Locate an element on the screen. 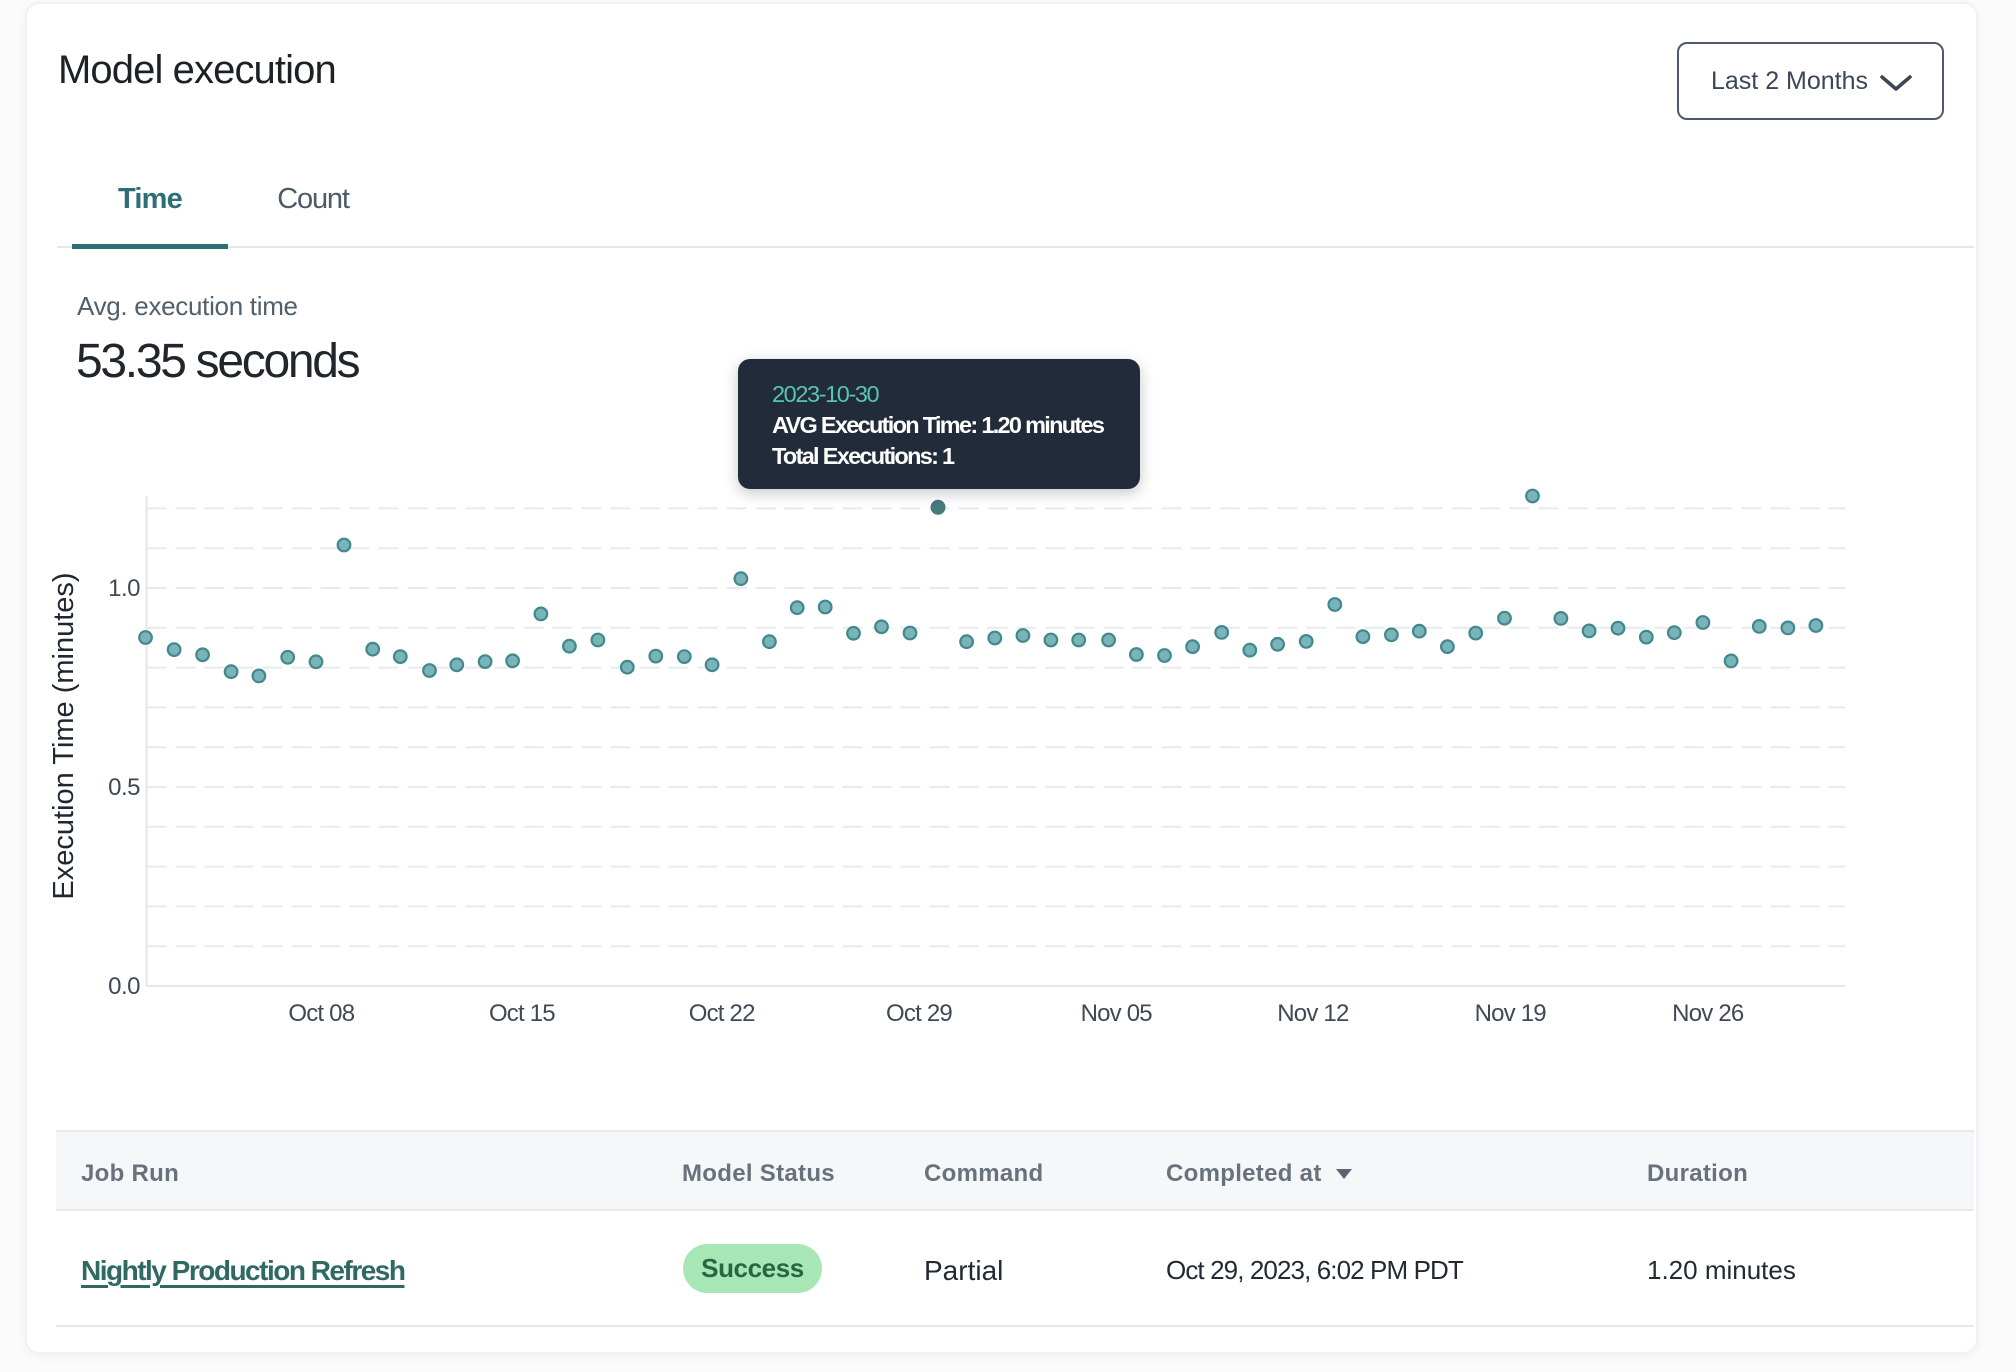 The height and width of the screenshot is (1372, 2016). svg-text: 1.0 is located at coordinates (124, 588).